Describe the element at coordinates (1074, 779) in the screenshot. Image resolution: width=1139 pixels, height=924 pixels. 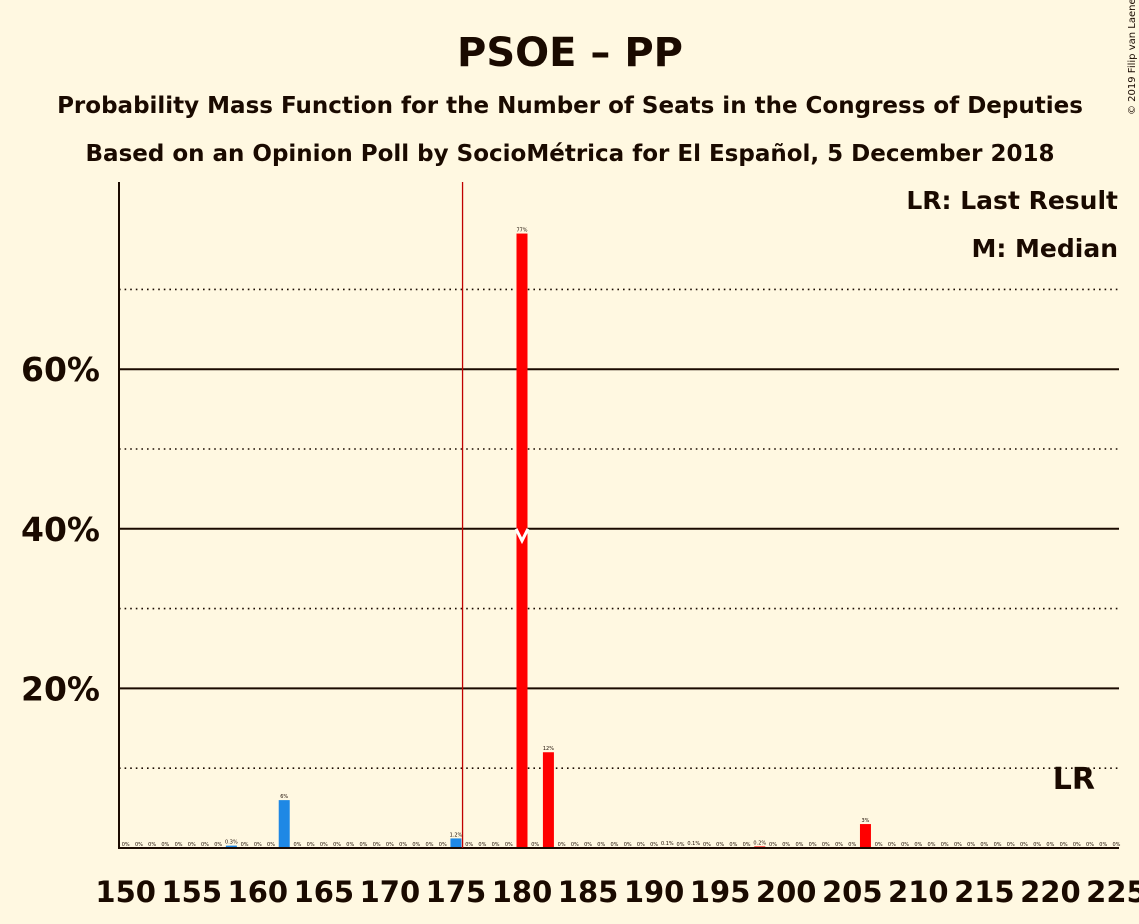
I see `last-result-marker: LR` at that location.